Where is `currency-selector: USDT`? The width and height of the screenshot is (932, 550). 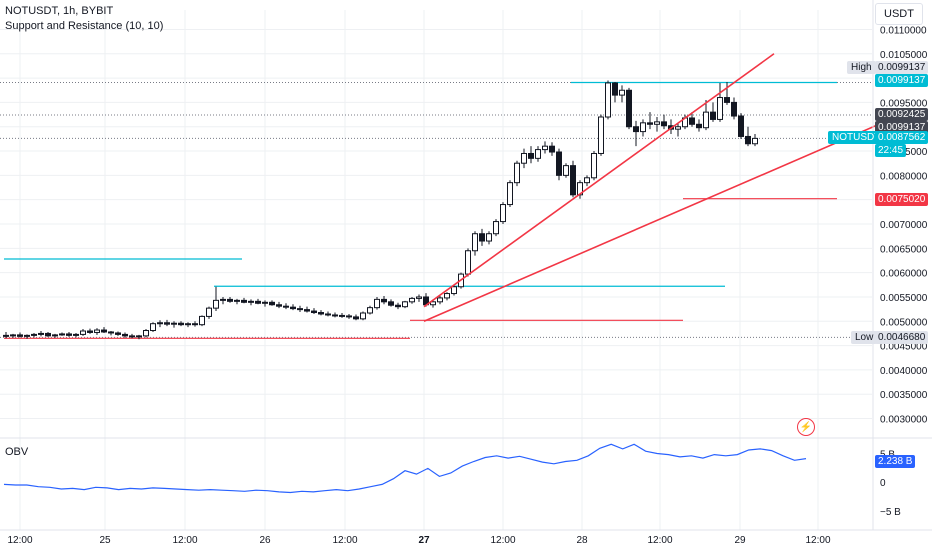
currency-selector: USDT is located at coordinates (899, 14).